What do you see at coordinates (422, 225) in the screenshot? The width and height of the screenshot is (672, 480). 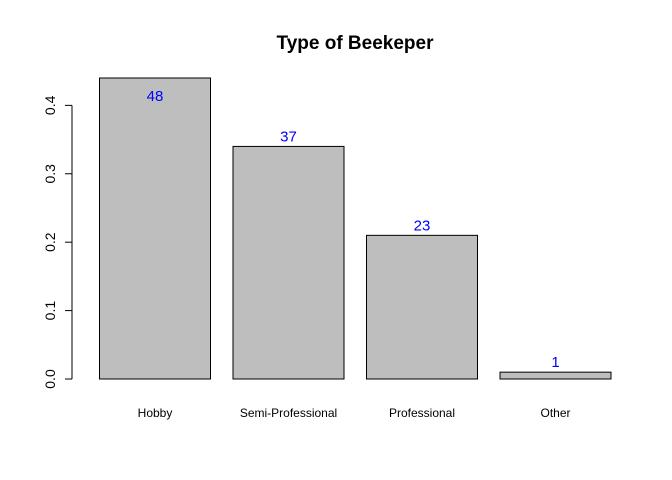 I see `data-label: 23` at bounding box center [422, 225].